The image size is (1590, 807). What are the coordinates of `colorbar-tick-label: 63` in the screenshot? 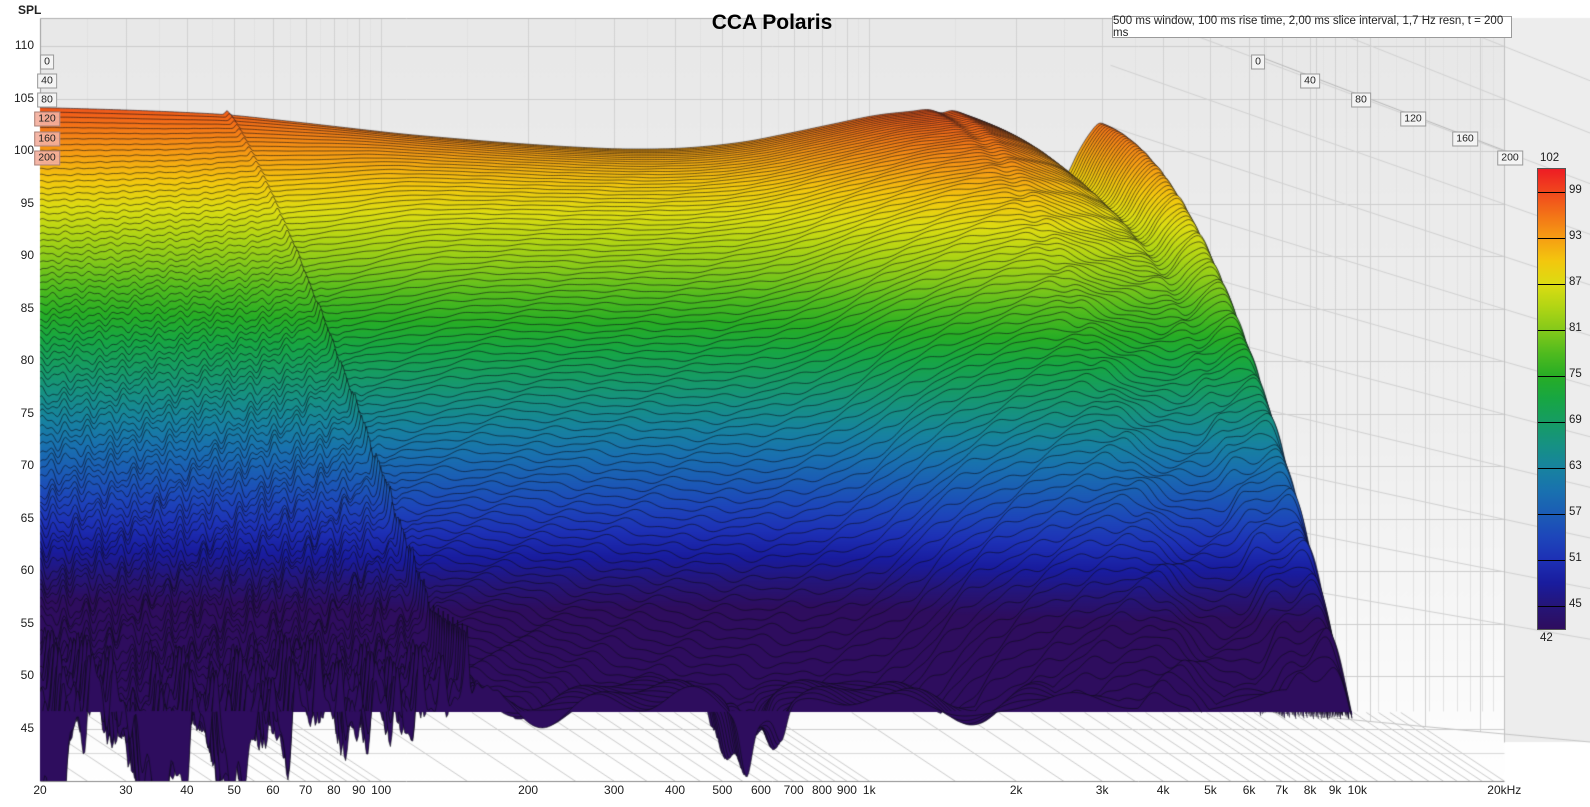 It's located at (1575, 466).